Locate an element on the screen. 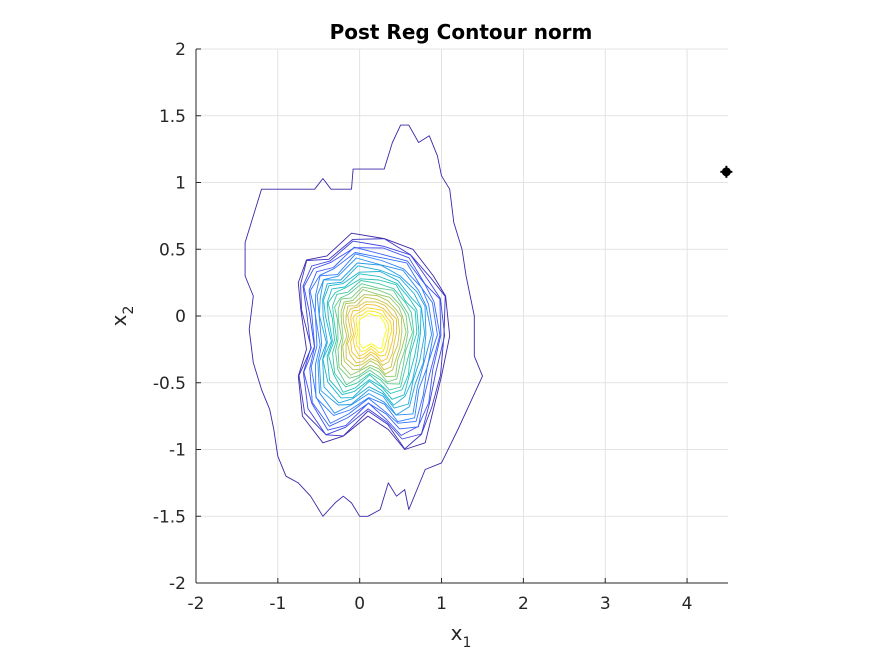 This screenshot has height=656, width=891. y-axis-label: x2 is located at coordinates (122, 316).